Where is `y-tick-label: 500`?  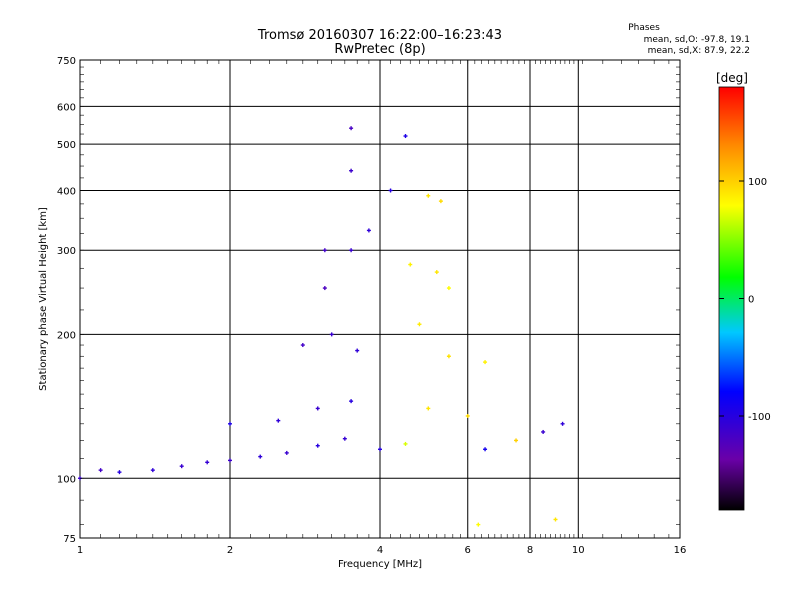
y-tick-label: 500 is located at coordinates (66, 145).